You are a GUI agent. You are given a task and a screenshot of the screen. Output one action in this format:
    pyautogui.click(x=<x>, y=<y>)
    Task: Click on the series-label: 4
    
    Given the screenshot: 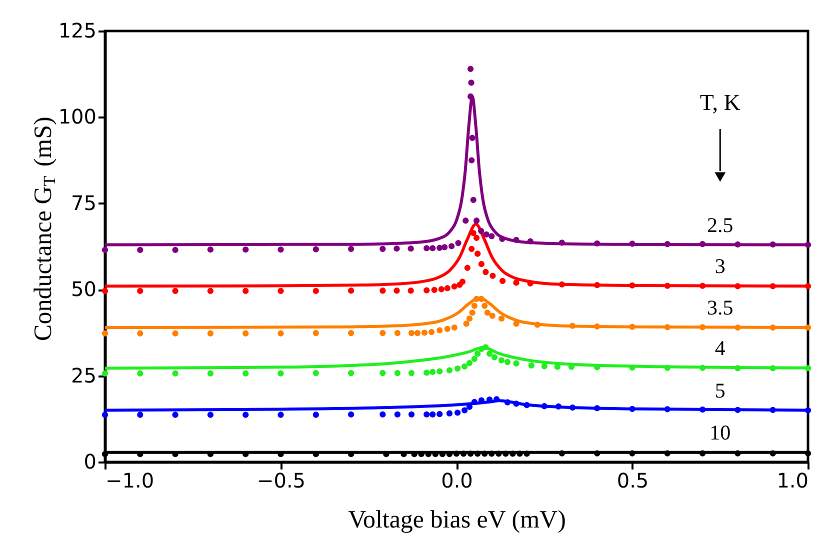 What is the action you would take?
    pyautogui.click(x=720, y=348)
    